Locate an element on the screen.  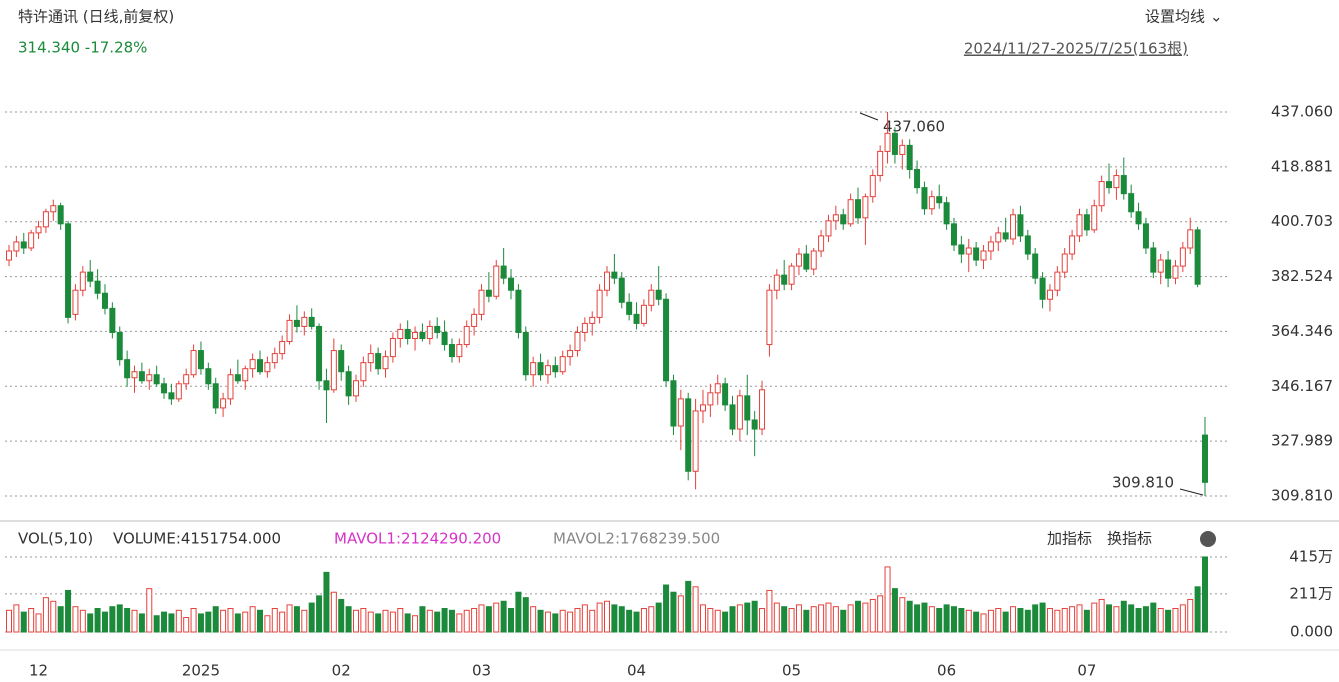
x-tick-label: 03 is located at coordinates (481, 671).